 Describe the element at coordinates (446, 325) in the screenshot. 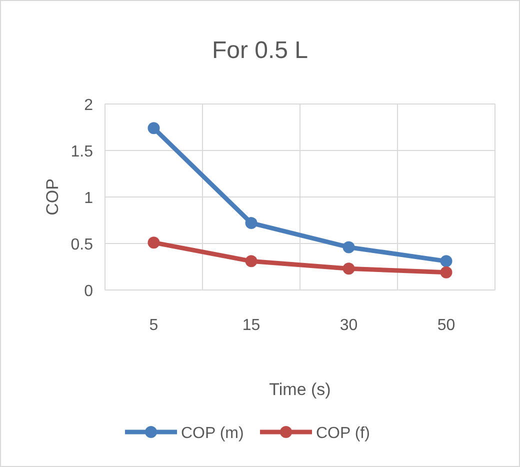

I see `x-tick-label: 50` at that location.